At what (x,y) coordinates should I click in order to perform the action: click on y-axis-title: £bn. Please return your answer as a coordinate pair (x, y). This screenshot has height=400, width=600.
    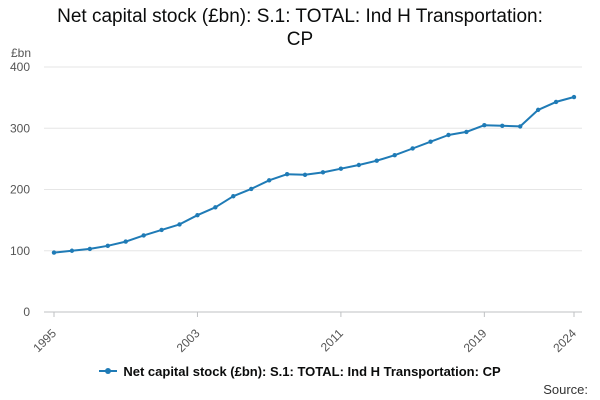
    Looking at the image, I should click on (21, 53).